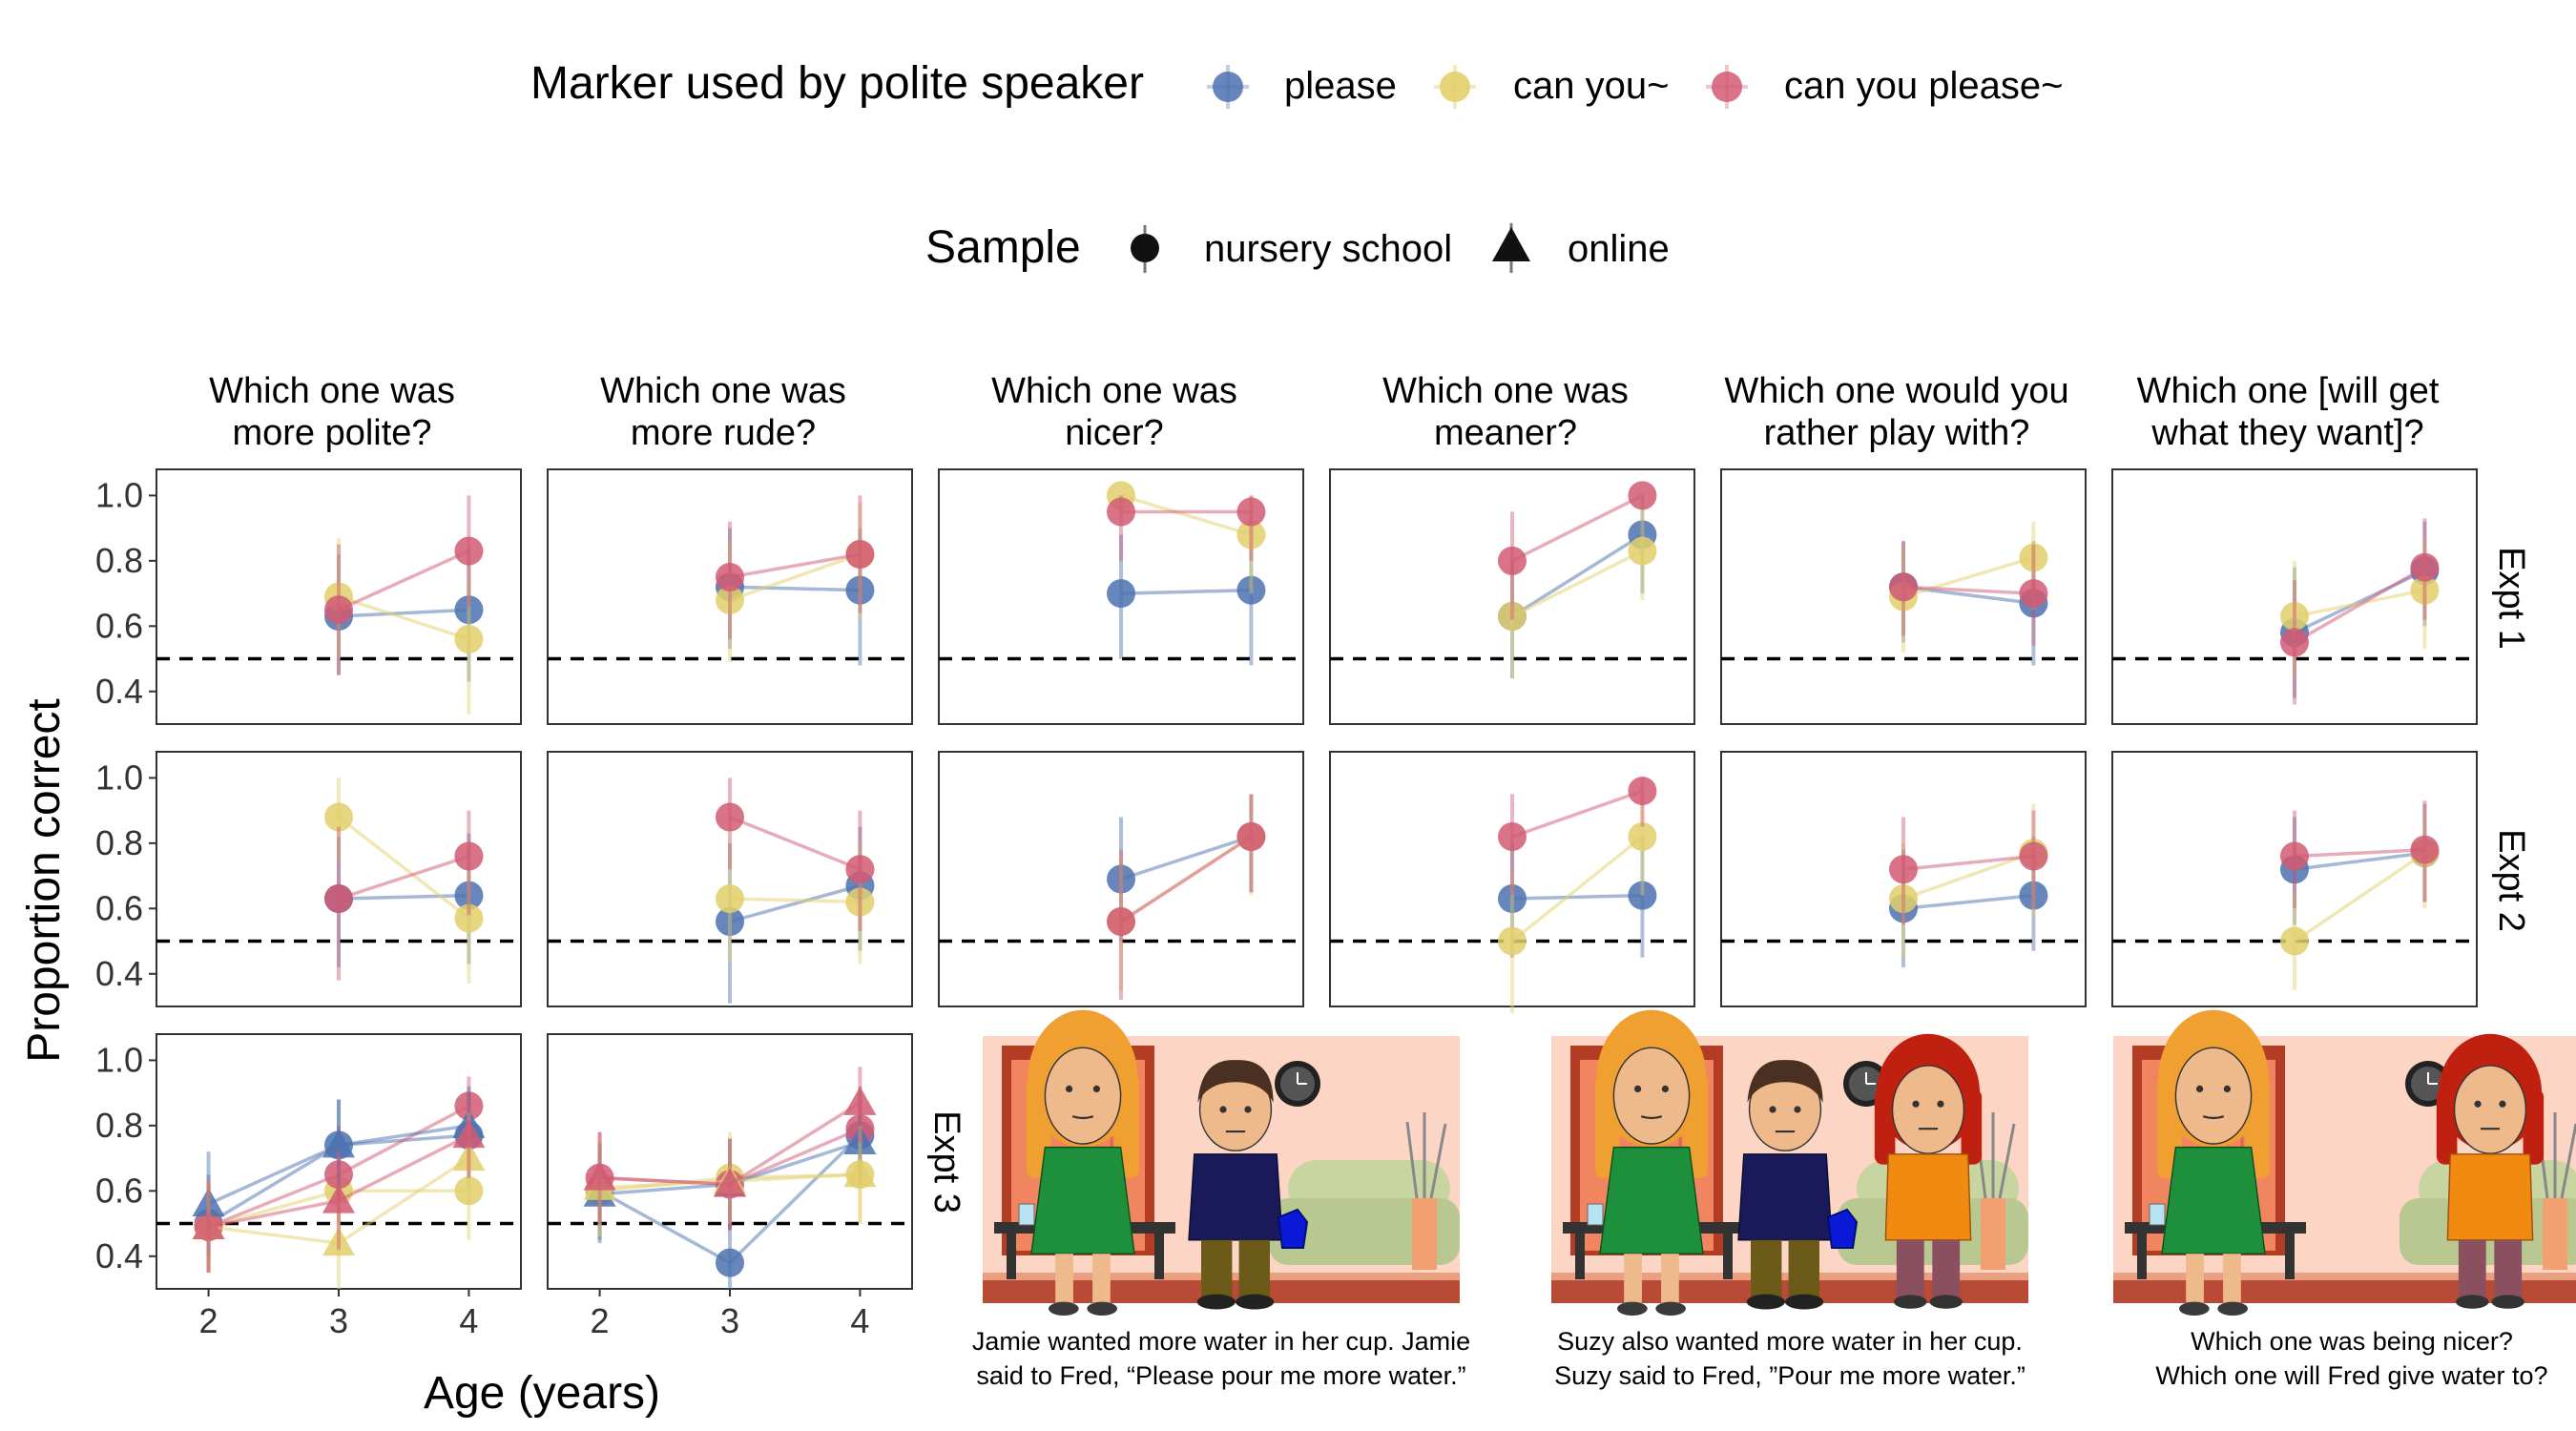 The height and width of the screenshot is (1431, 2576). Describe the element at coordinates (1455, 87) in the screenshot. I see `legend-marker-can-you` at that location.